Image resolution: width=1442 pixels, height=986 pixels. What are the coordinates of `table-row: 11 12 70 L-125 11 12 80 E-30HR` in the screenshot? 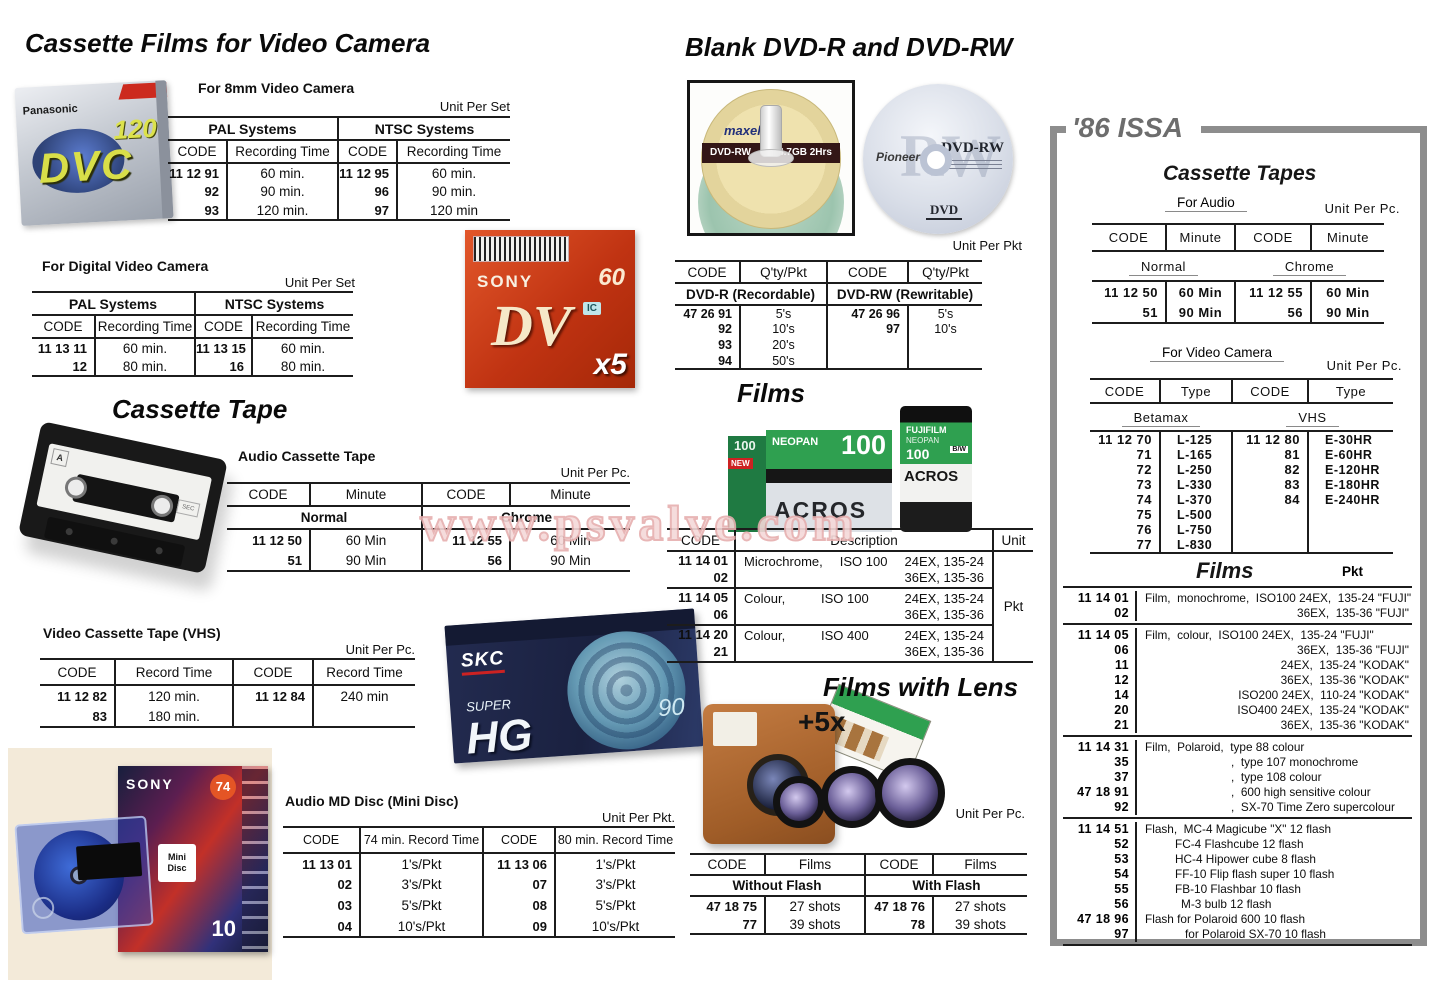 It's located at (1241, 439).